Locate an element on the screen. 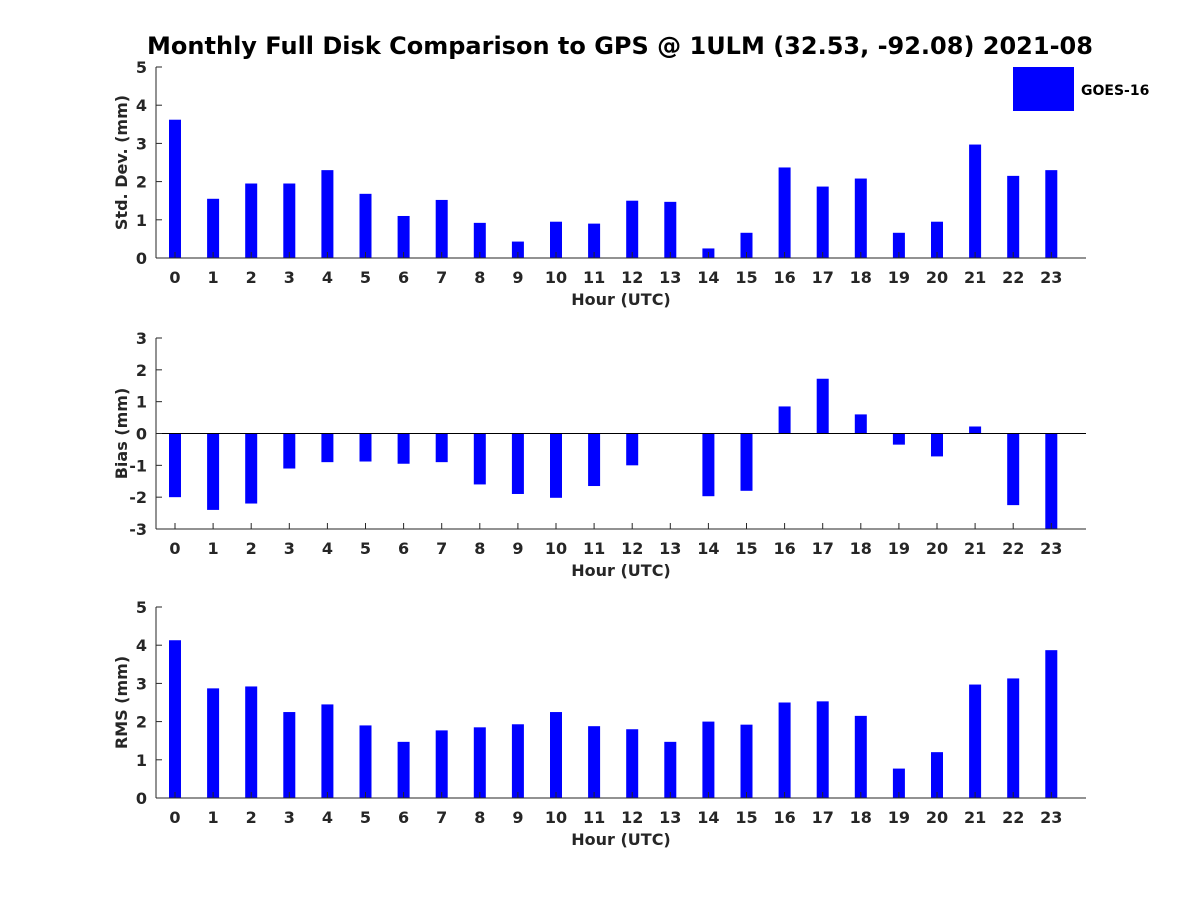  x-tick-label: 5 is located at coordinates (365, 277).